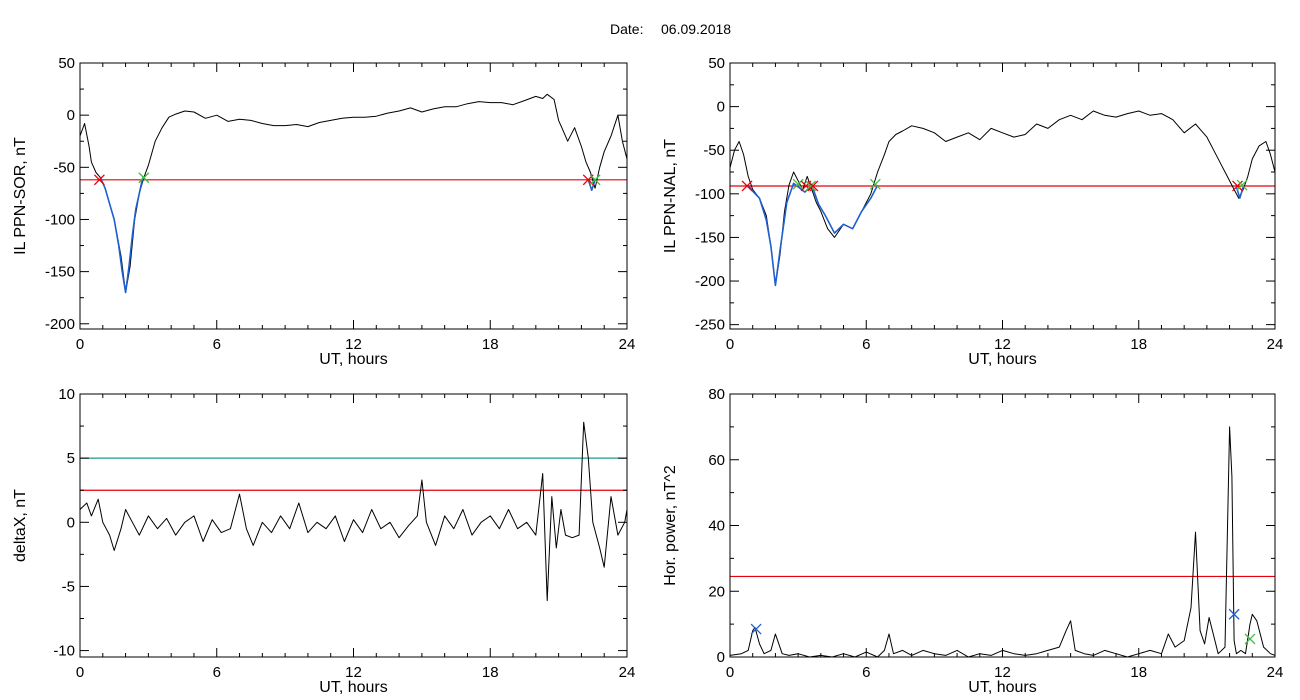 The height and width of the screenshot is (700, 1300). Describe the element at coordinates (716, 526) in the screenshot. I see `y-tick-label: 40` at that location.